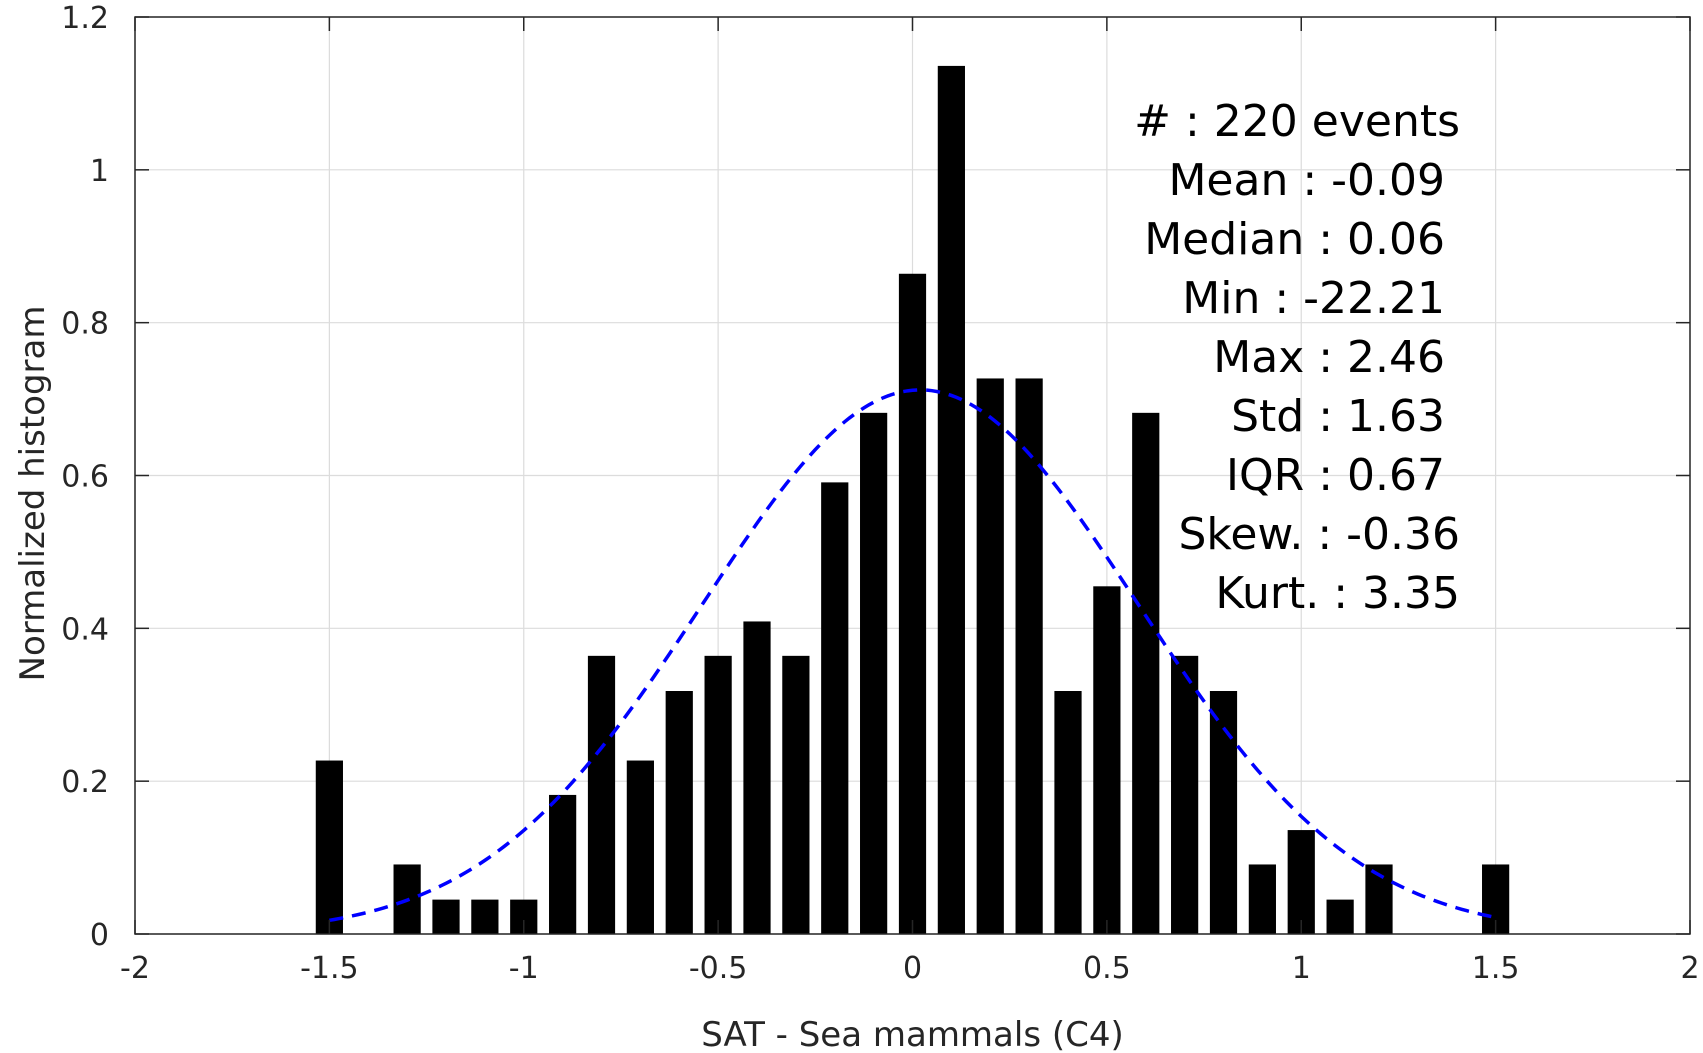 This screenshot has width=1703, height=1053. Describe the element at coordinates (33, 494) in the screenshot. I see `y-axis-label: Normalized histogram` at that location.